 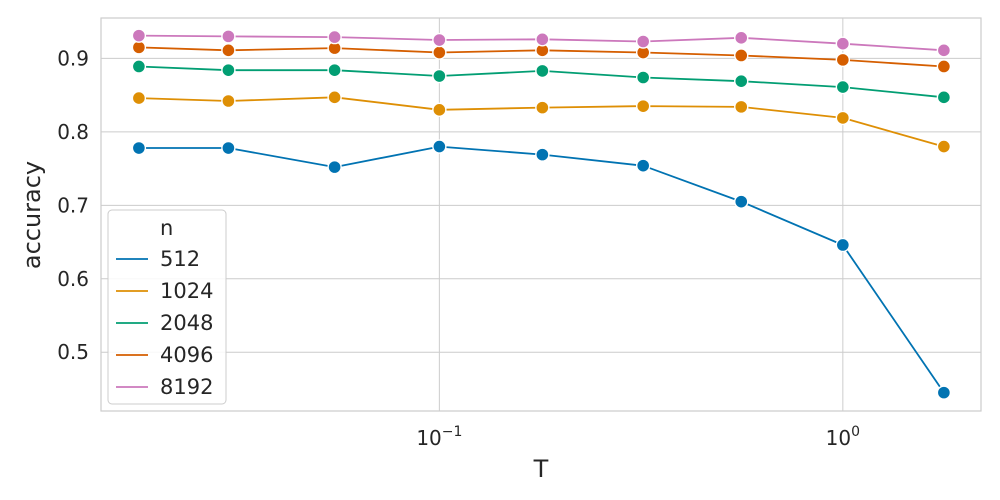 What do you see at coordinates (73, 58) in the screenshot?
I see `y-tick-label: 0.9` at bounding box center [73, 58].